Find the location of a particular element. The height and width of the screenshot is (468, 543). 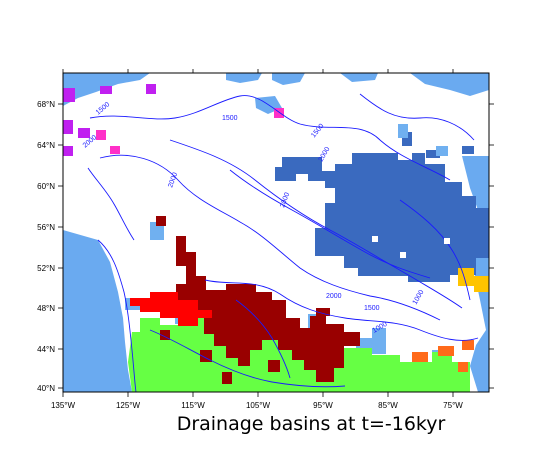

x-tick-label: 115°W is located at coordinates (193, 405).